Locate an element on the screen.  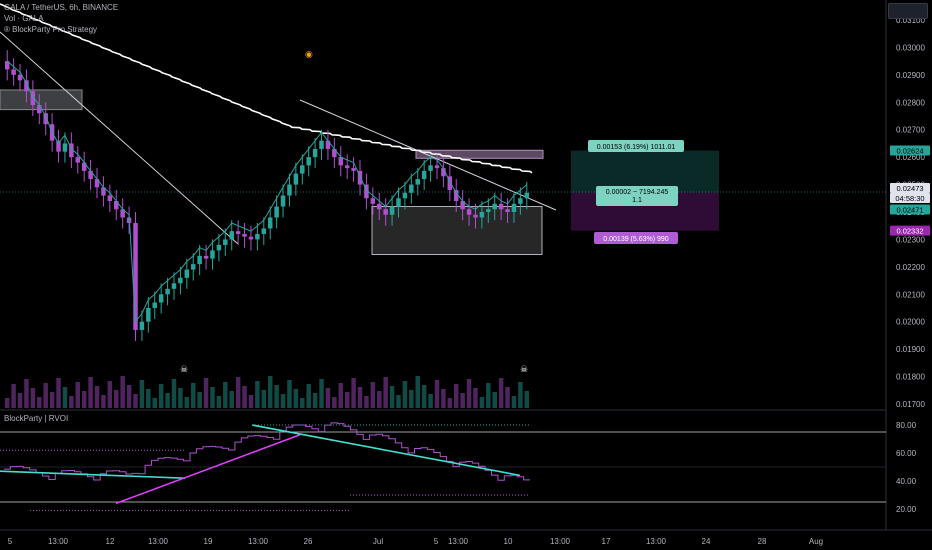
rvoi-tick-label: 60.00 is located at coordinates (906, 453).